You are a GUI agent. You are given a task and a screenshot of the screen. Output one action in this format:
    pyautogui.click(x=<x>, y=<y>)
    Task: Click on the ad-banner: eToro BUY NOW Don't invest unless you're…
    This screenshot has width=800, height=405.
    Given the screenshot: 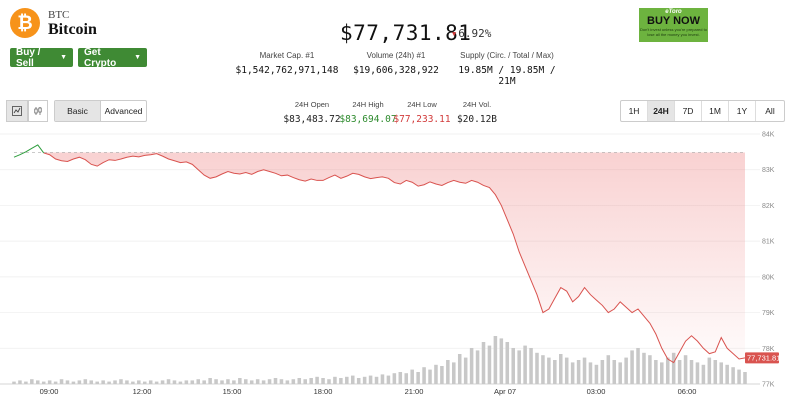 What is the action you would take?
    pyautogui.click(x=673, y=25)
    